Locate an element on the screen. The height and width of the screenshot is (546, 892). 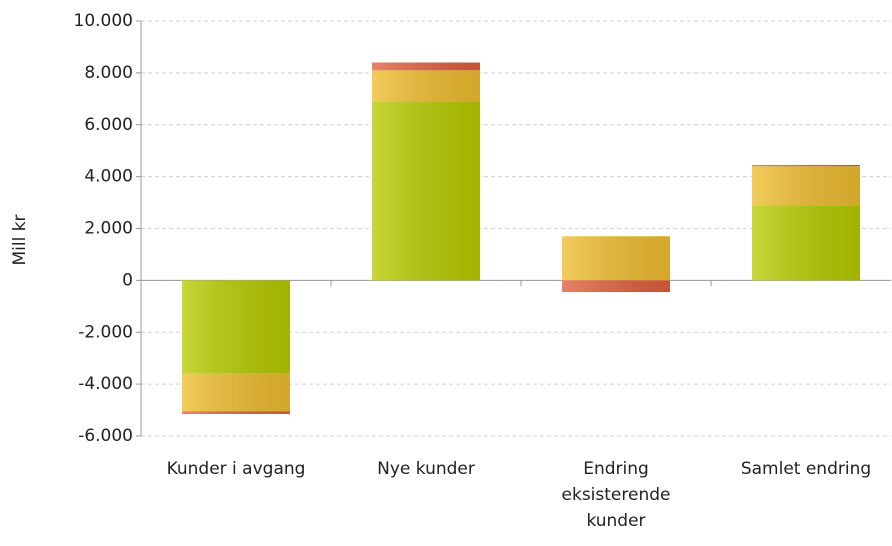
y-tick-label: -4.000 is located at coordinates (105, 384).